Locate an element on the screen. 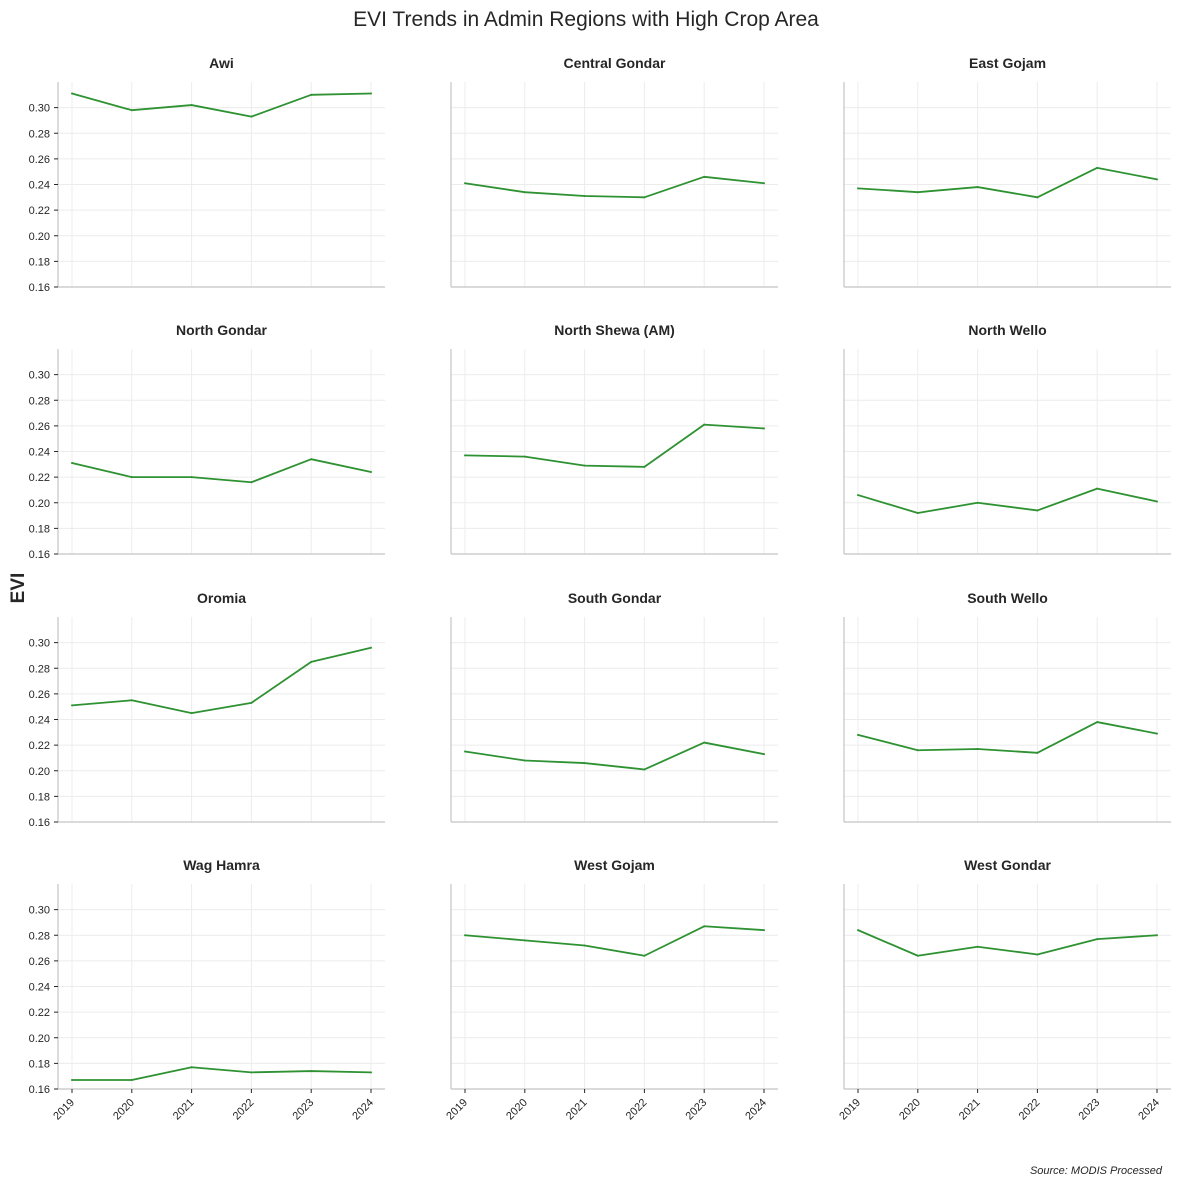 The width and height of the screenshot is (1179, 1187). panel-title: South Gondar is located at coordinates (615, 598).